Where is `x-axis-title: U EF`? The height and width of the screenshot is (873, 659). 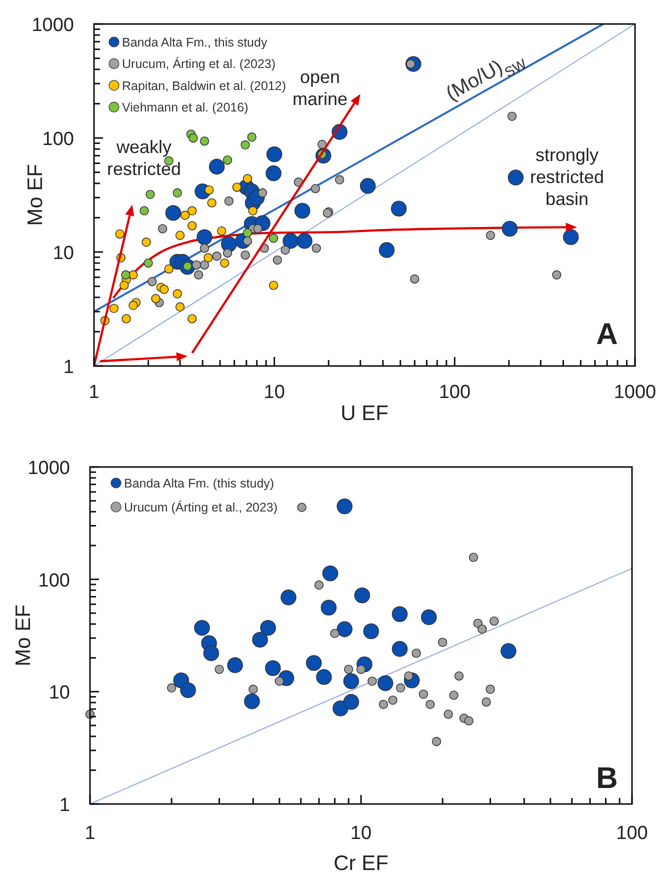 x-axis-title: U EF is located at coordinates (364, 413).